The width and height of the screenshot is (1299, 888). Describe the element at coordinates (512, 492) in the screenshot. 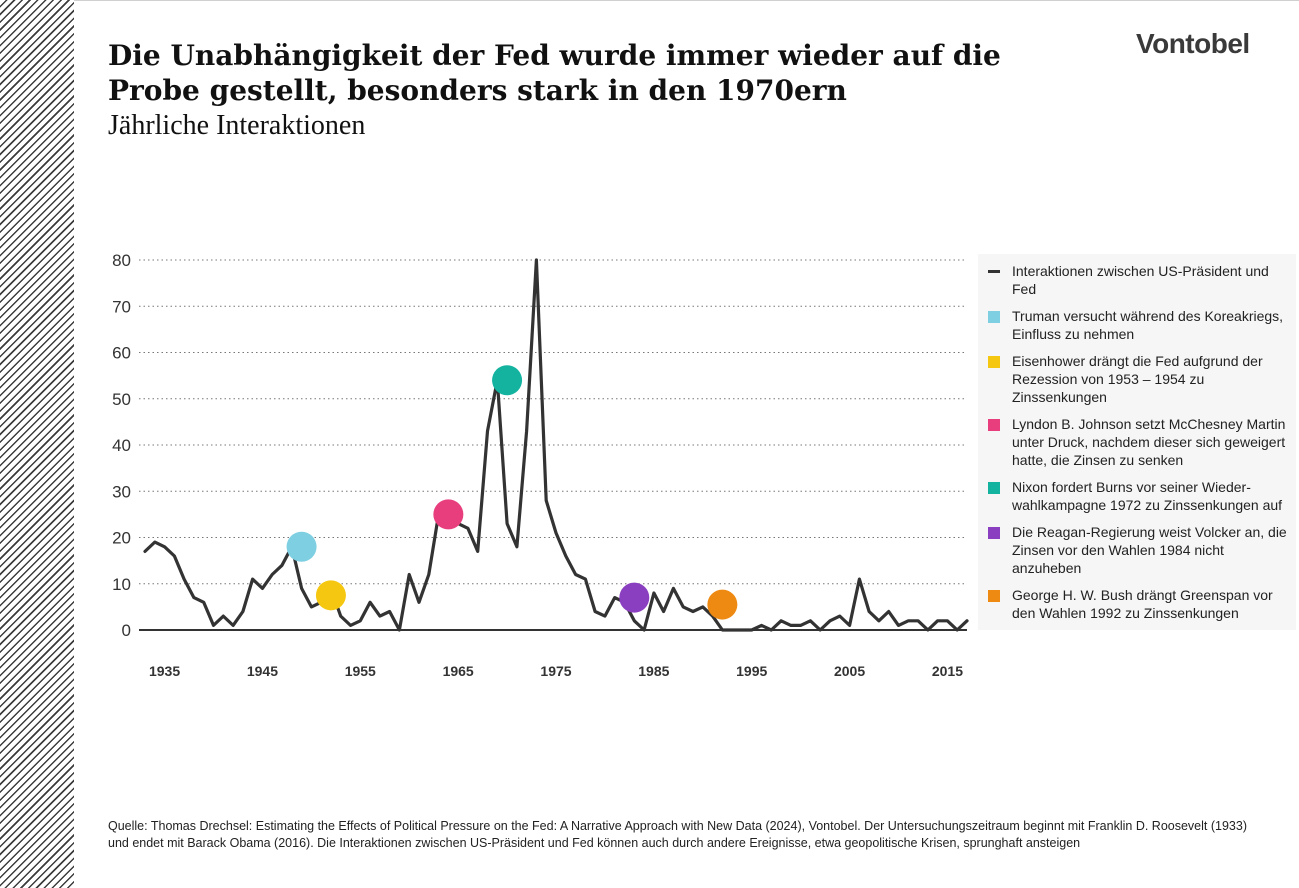

I see `event-markers` at that location.